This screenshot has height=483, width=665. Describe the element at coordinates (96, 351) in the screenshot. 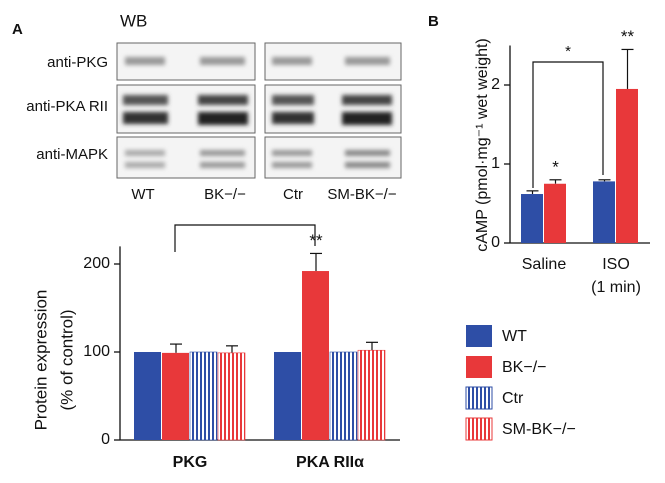

I see `y-tick-label: 100` at that location.